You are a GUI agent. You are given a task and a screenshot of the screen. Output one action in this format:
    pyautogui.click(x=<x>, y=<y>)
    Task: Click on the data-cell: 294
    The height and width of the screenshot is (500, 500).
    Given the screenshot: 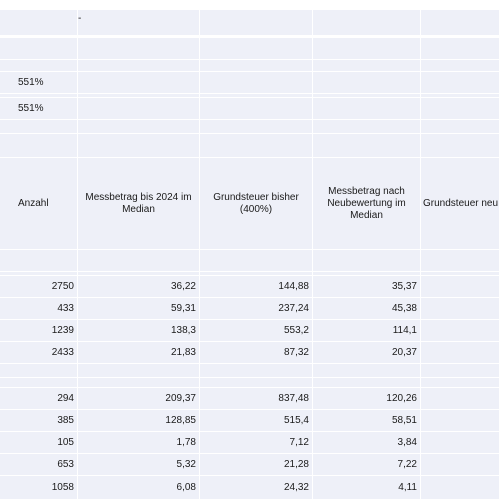 What is the action you would take?
    pyautogui.click(x=39, y=399)
    